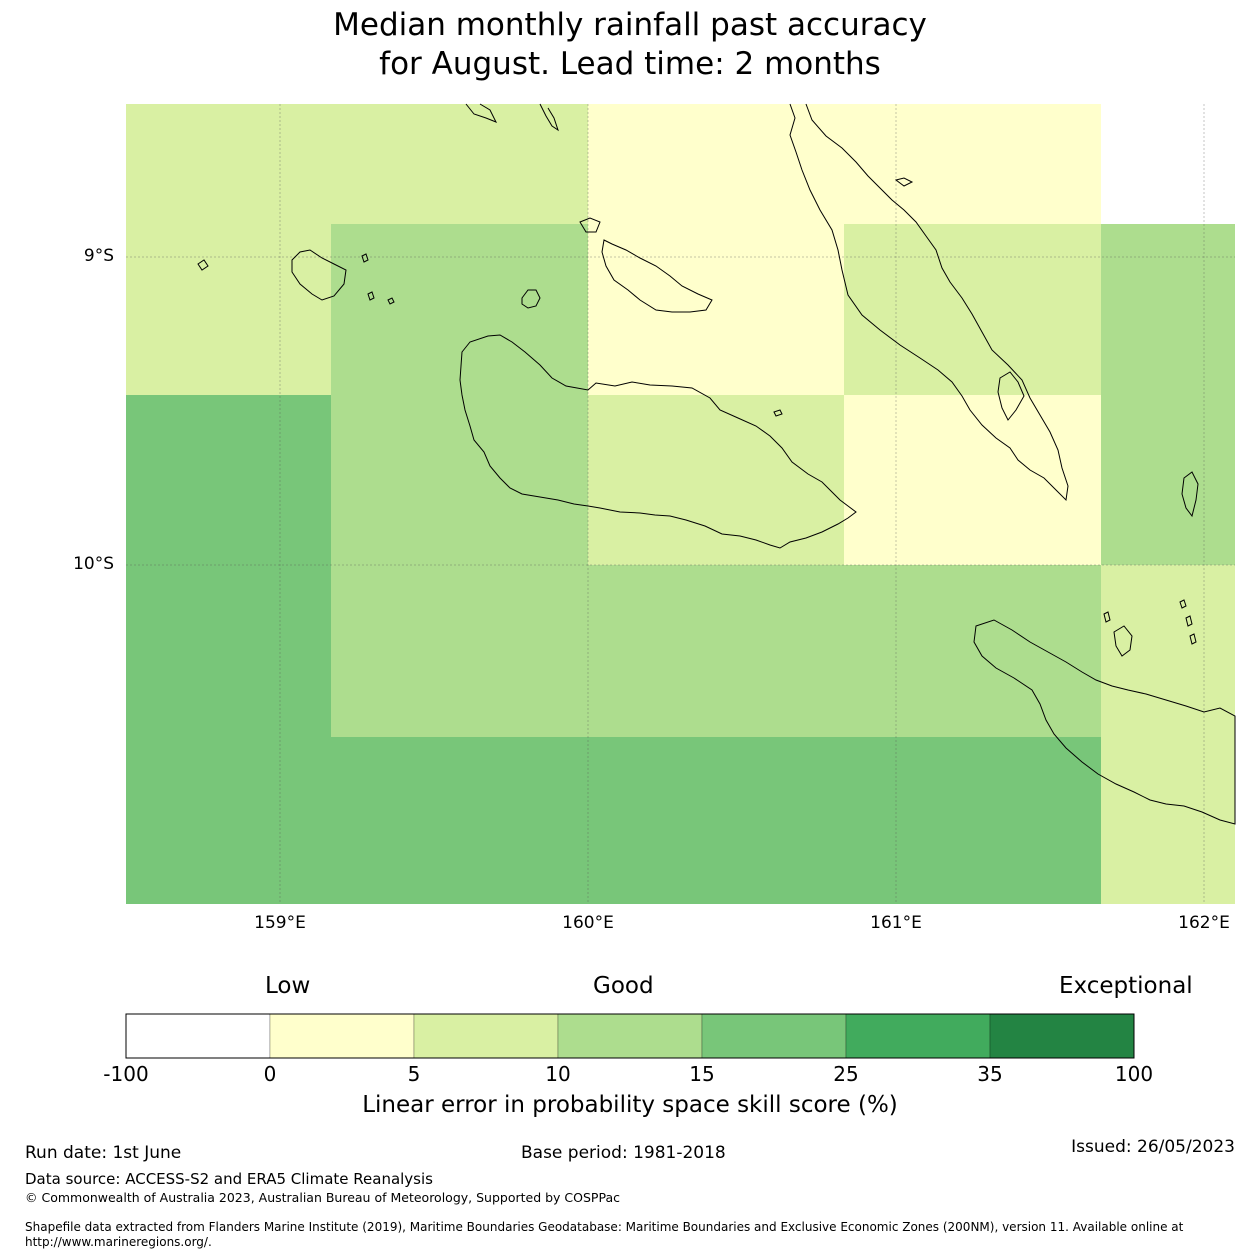  What do you see at coordinates (630, 25) in the screenshot?
I see `title-line-1: Median monthly rainfall past accuracy` at bounding box center [630, 25].